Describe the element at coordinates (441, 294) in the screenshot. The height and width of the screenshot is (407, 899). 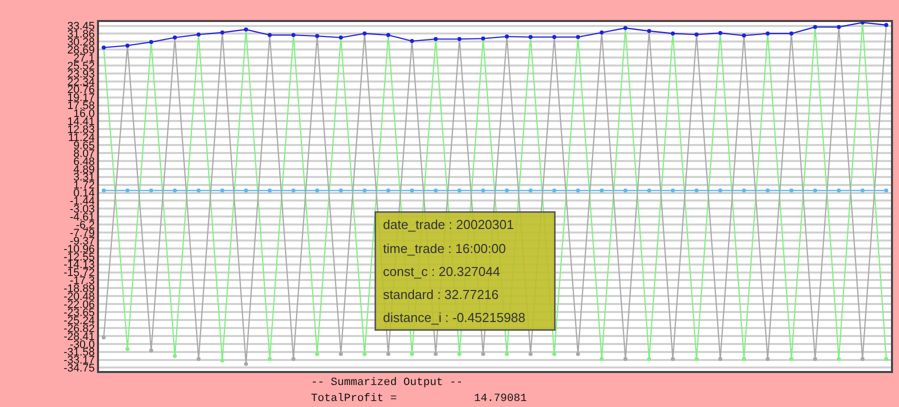
I see `annotation: standard : 32.77216` at that location.